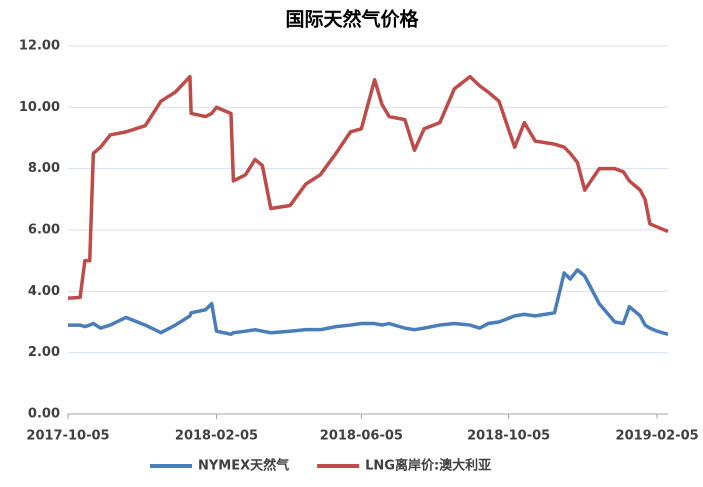 Image resolution: width=703 pixels, height=487 pixels. Describe the element at coordinates (243, 466) in the screenshot. I see `legend-label: NYMEX天然气` at that location.